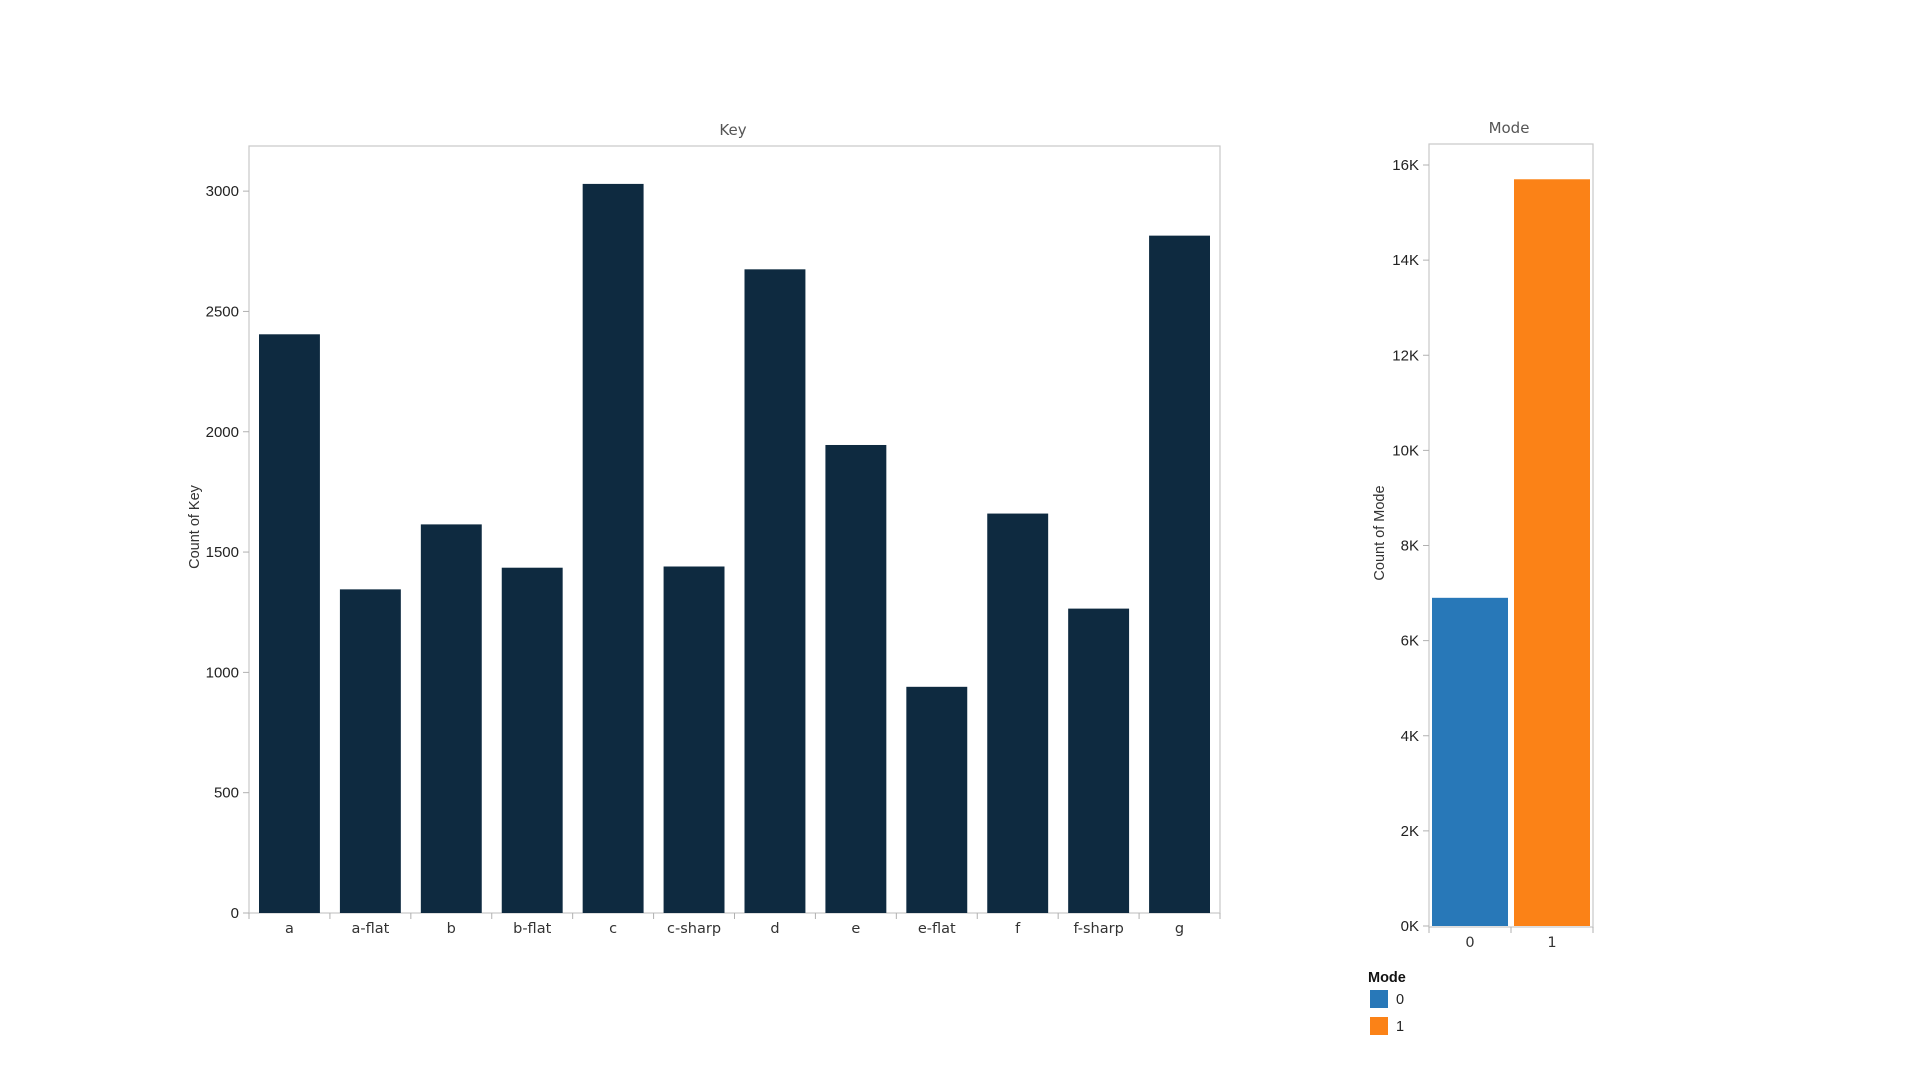  What do you see at coordinates (451, 718) in the screenshot?
I see `bar-b` at bounding box center [451, 718].